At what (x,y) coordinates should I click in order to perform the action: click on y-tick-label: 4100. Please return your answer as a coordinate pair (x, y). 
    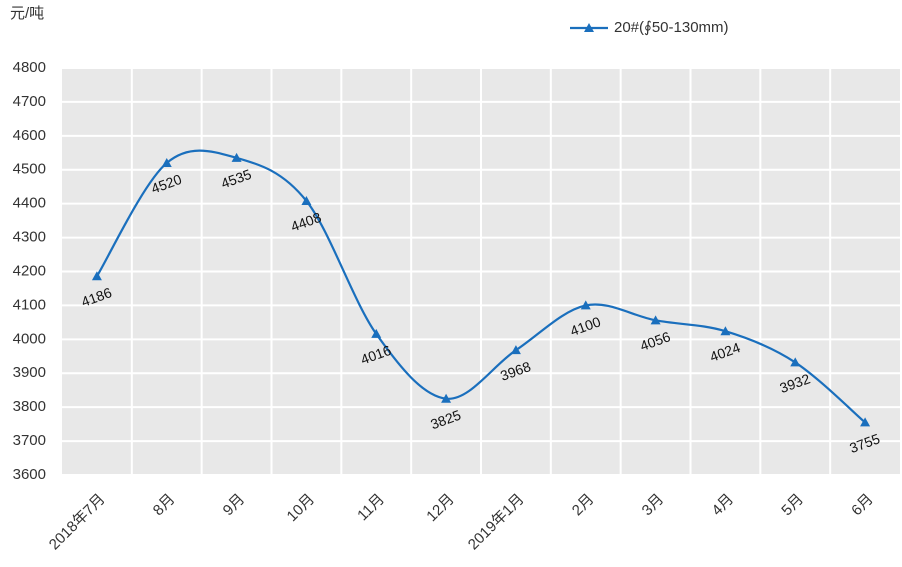
    Looking at the image, I should click on (29, 304).